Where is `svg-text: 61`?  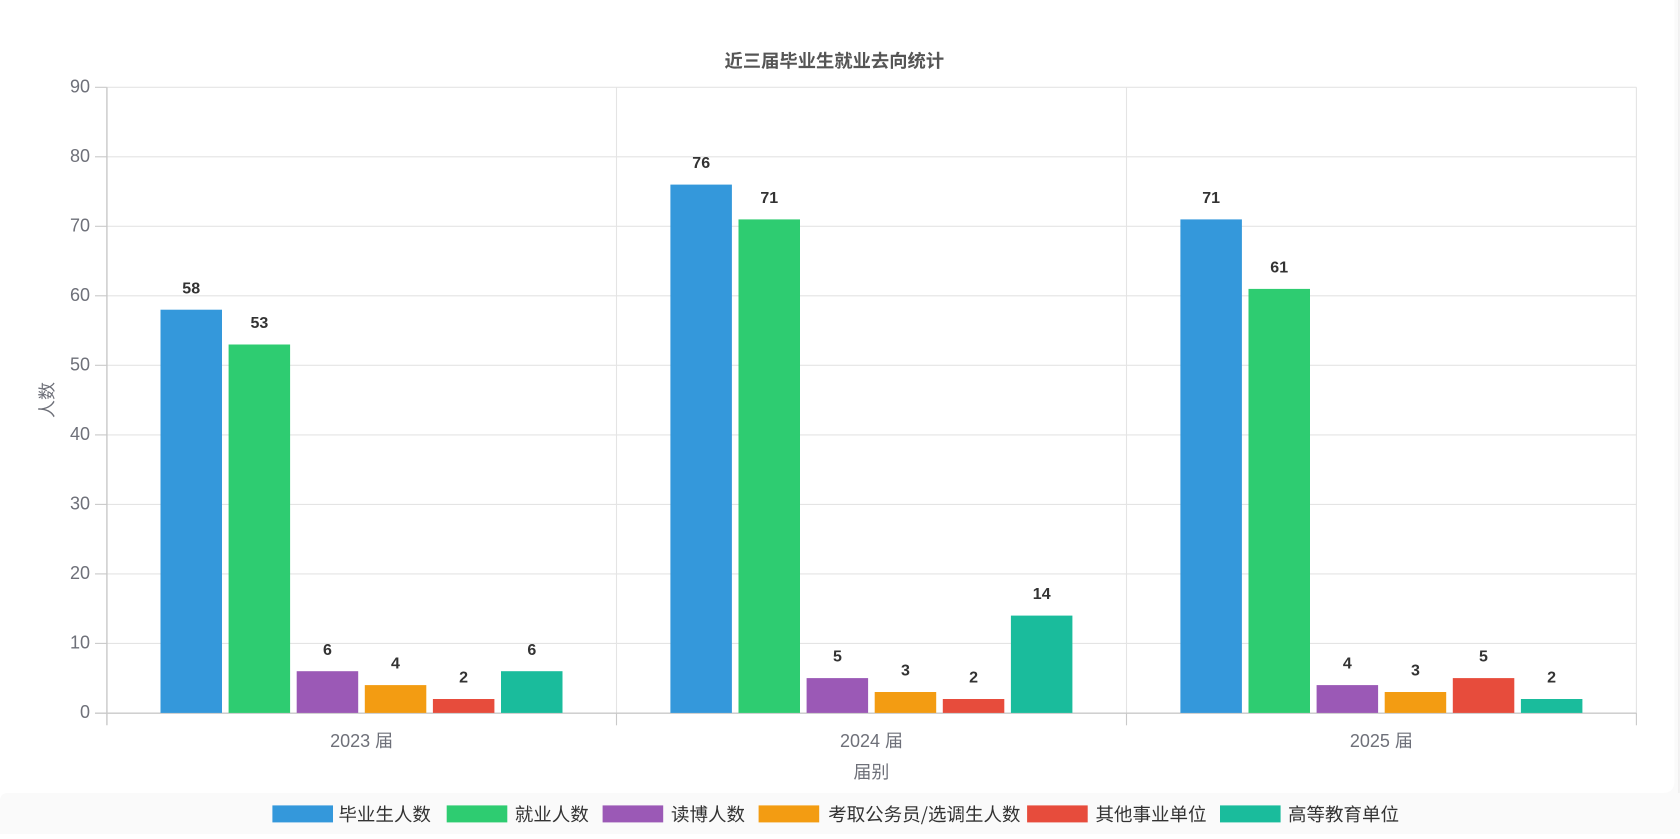
svg-text: 61 is located at coordinates (1279, 268).